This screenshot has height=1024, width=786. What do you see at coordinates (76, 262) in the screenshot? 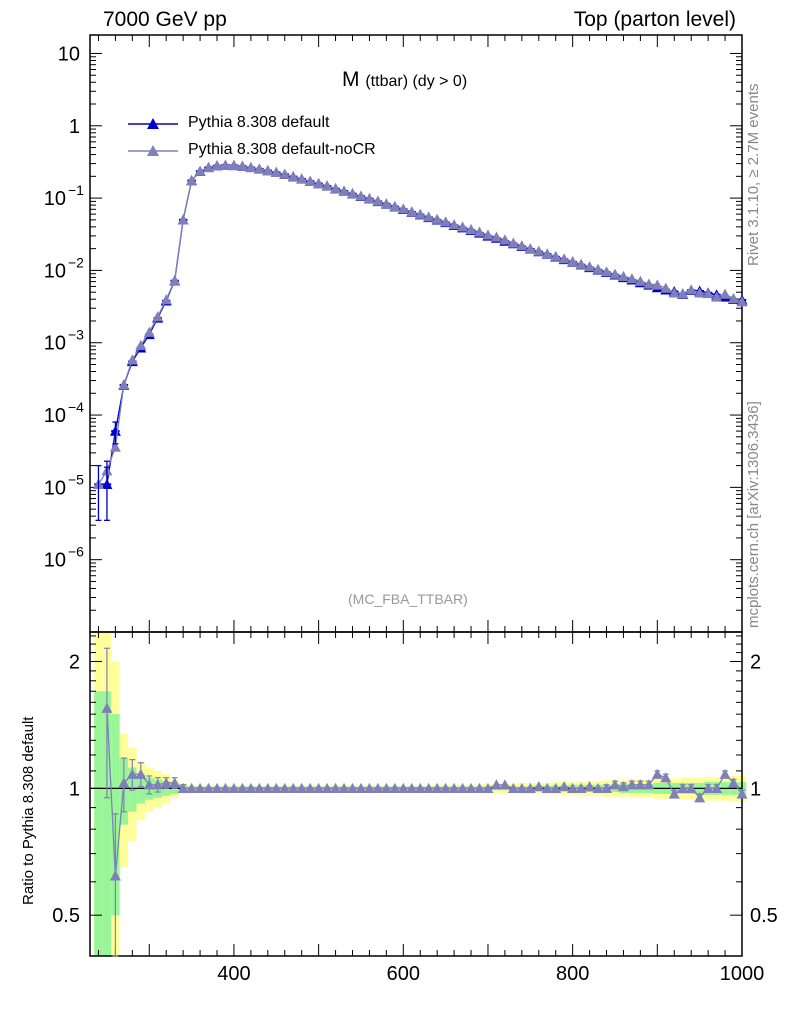
I see `main-y-tick-exponent: −2` at bounding box center [76, 262].